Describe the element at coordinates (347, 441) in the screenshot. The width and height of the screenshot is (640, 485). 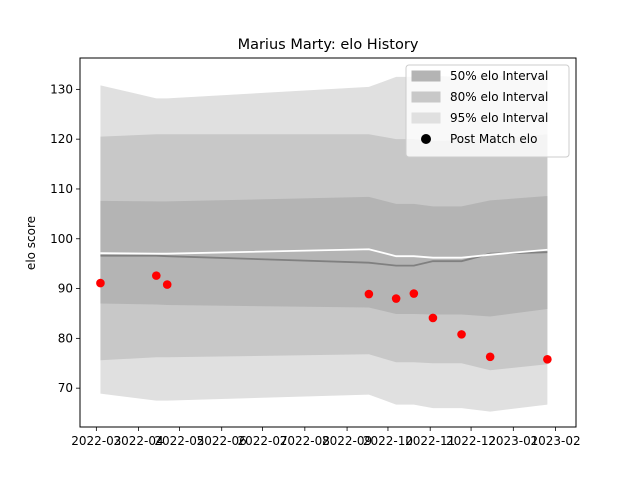
I see `x-tick-label: 2022-09` at that location.